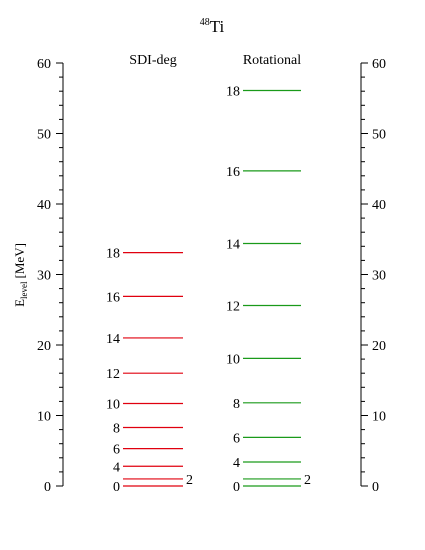 This screenshot has width=425, height=550. I want to click on left-tick-label: 10, so click(44, 417).